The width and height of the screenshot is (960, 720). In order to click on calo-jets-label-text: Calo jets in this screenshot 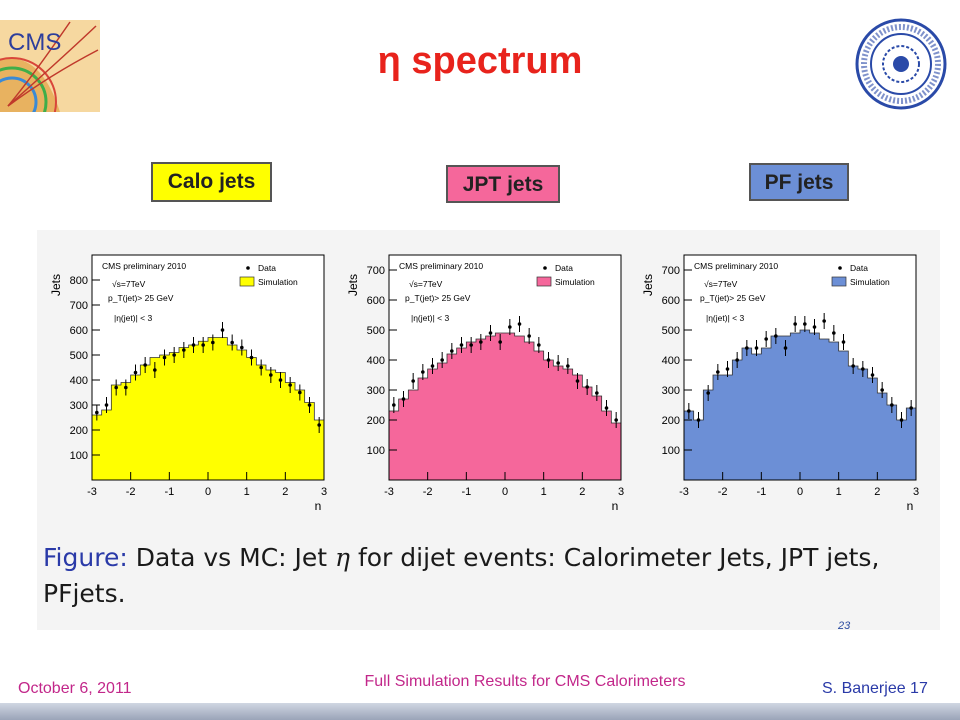, I will do `click(211, 181)`.